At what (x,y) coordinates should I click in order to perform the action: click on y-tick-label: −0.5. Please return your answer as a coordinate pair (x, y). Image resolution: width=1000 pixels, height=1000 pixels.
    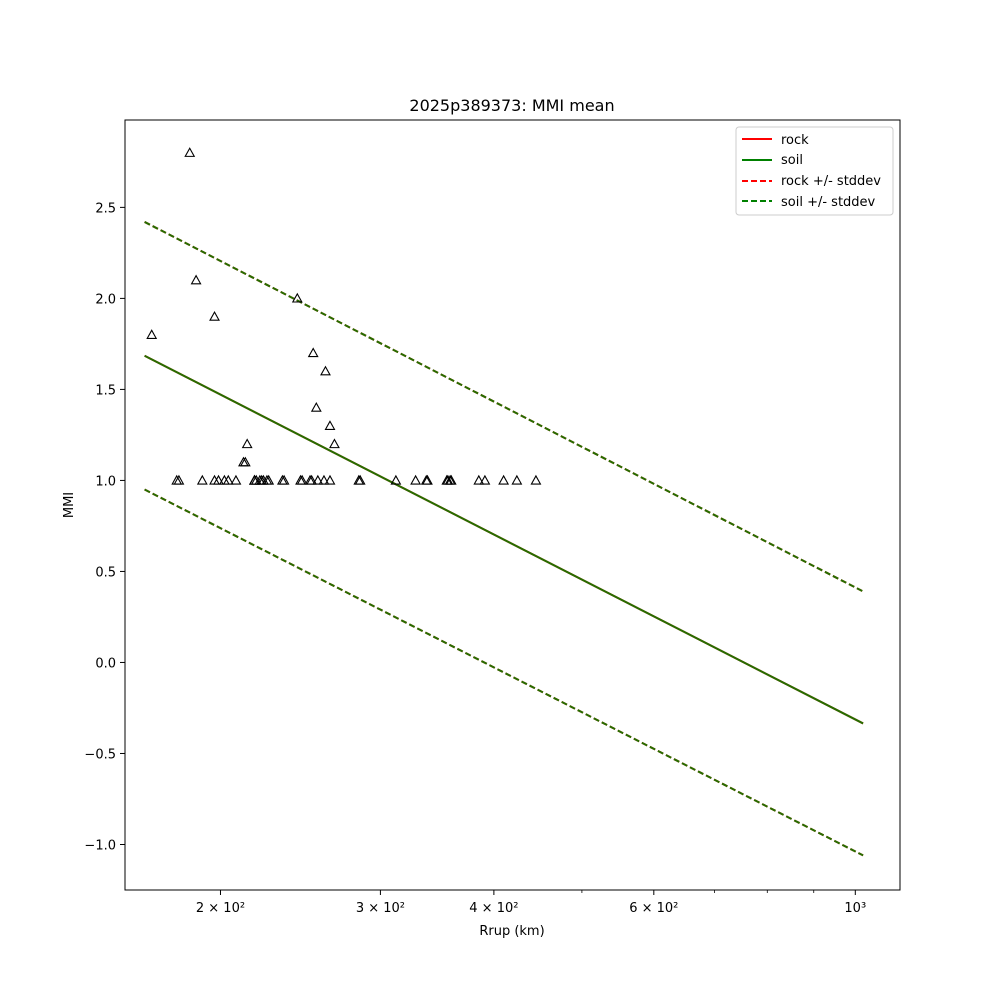
    Looking at the image, I should click on (100, 754).